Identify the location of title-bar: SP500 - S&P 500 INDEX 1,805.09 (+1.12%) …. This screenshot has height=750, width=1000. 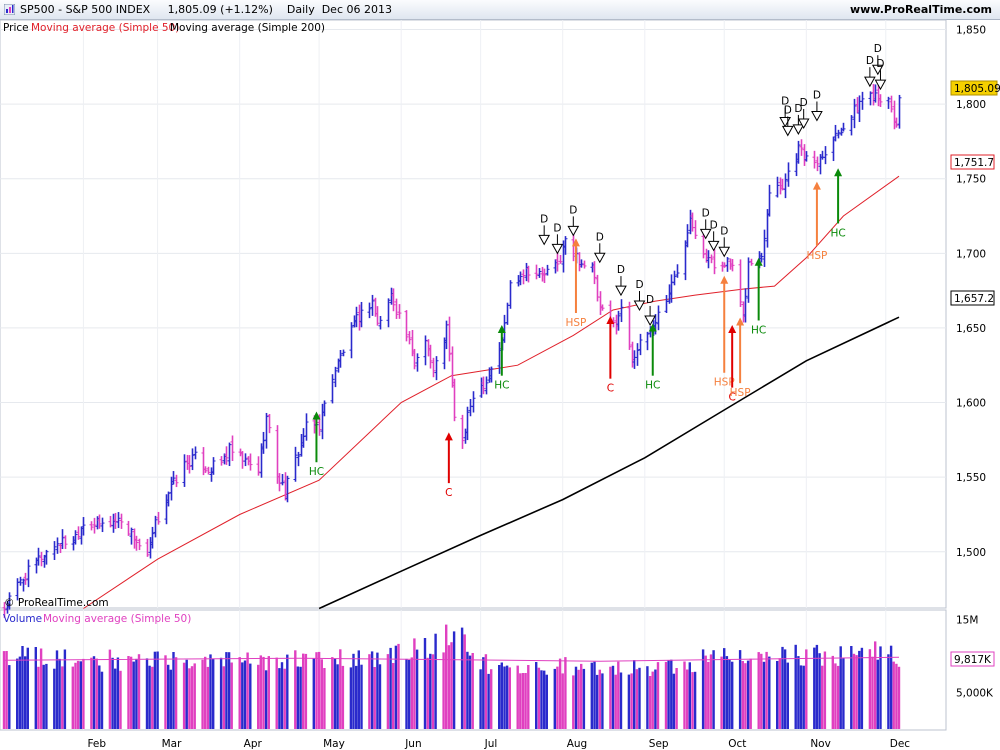
(500, 10).